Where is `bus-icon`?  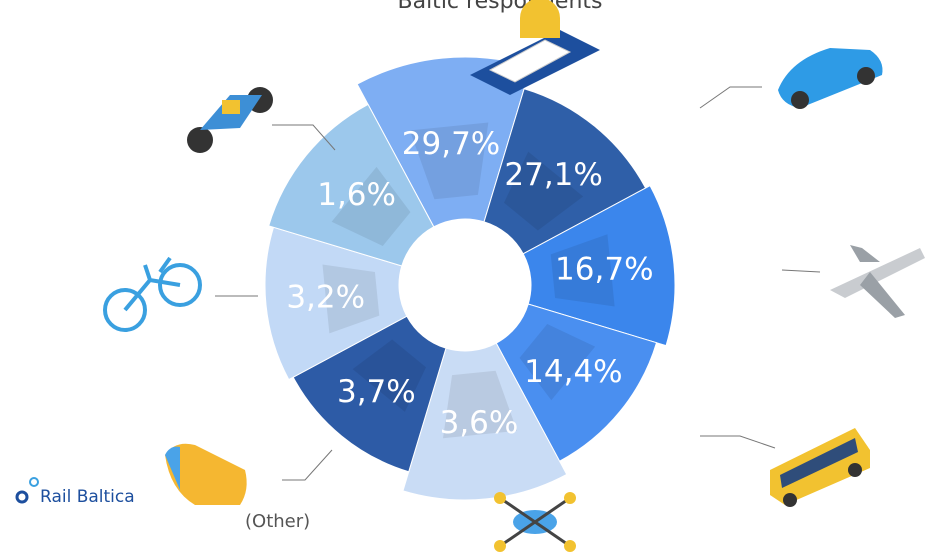
bus-icon is located at coordinates (820, 467).